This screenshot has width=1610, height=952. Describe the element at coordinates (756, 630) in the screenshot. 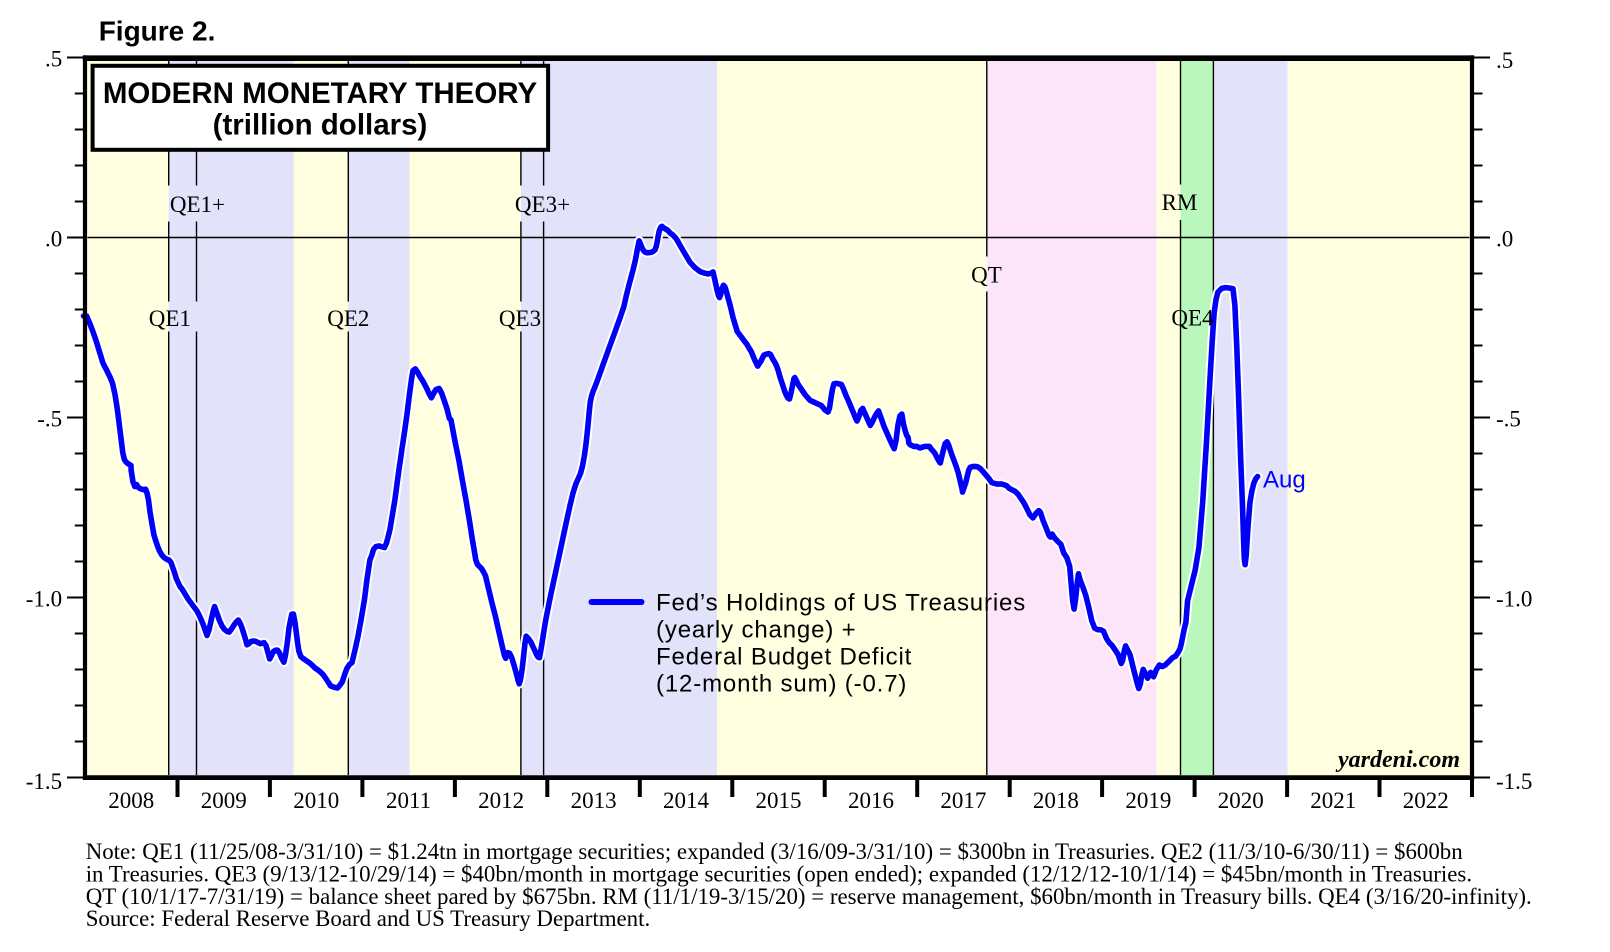

I see `svg-text: (yearly change) +` at that location.